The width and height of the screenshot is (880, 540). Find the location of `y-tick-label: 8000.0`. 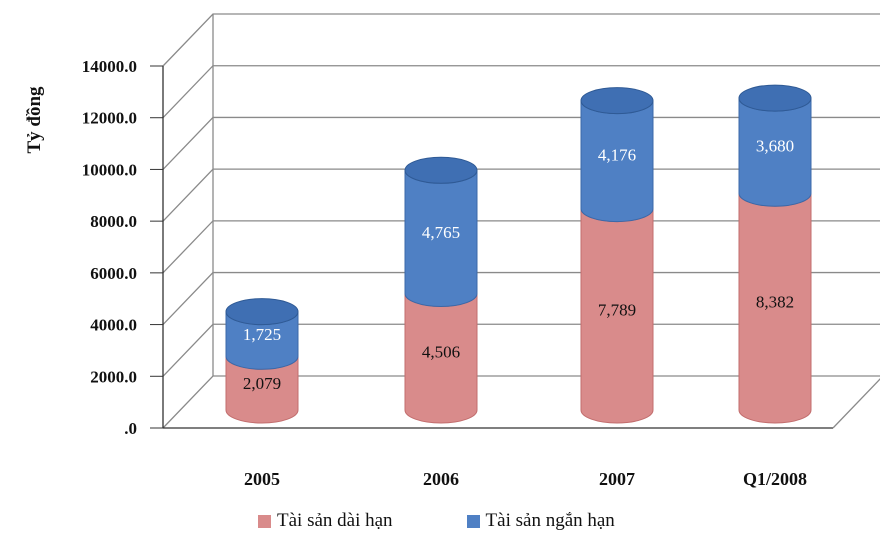

y-tick-label: 8000.0 is located at coordinates (113, 221).